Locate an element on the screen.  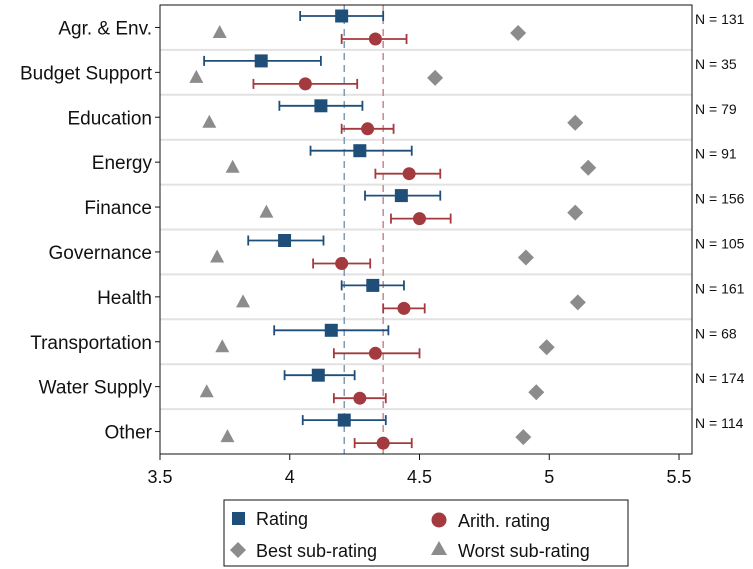
n-label: N = 131 is located at coordinates (720, 19).